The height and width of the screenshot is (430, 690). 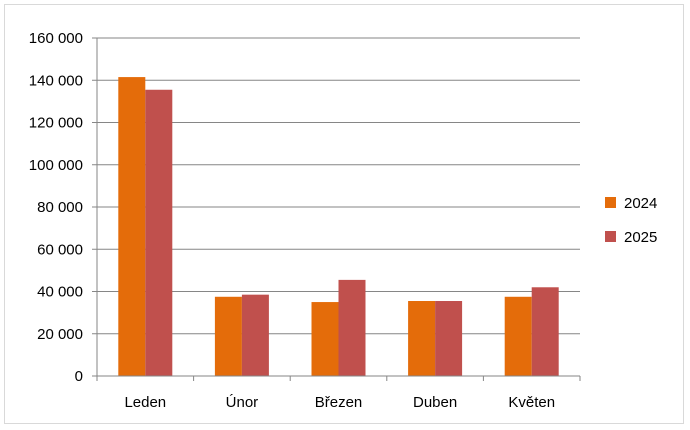 I want to click on x-axis-labels: Leden Únor Březen Duben Květen, so click(x=339, y=402).